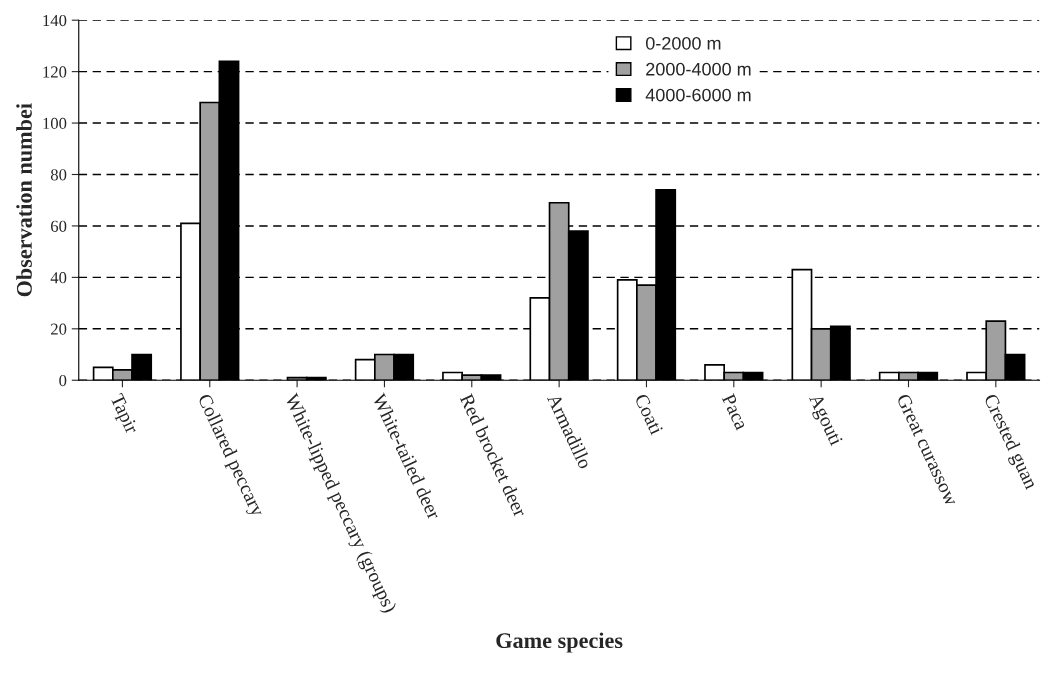 This screenshot has width=1050, height=673. I want to click on y-tick-label: 0, so click(63, 380).